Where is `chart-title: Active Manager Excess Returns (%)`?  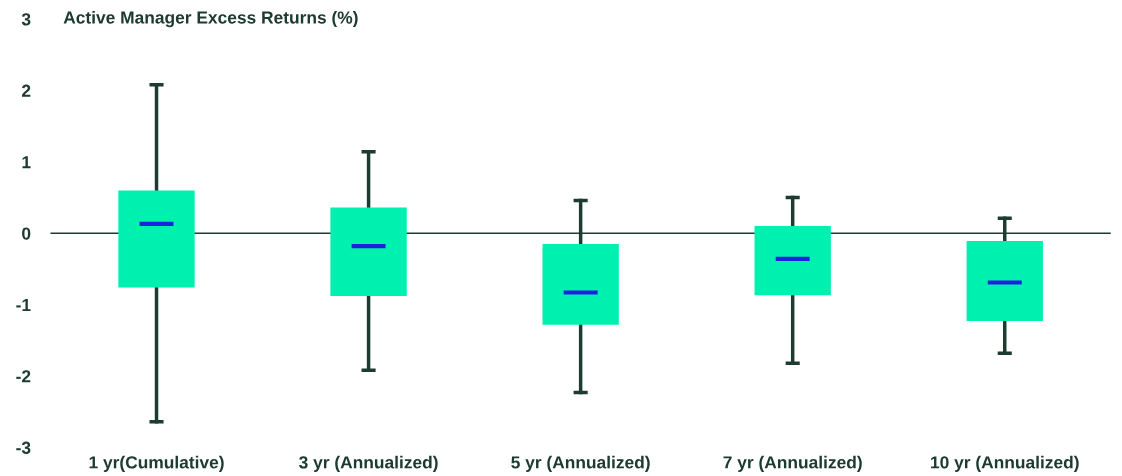
chart-title: Active Manager Excess Returns (%) is located at coordinates (210, 19).